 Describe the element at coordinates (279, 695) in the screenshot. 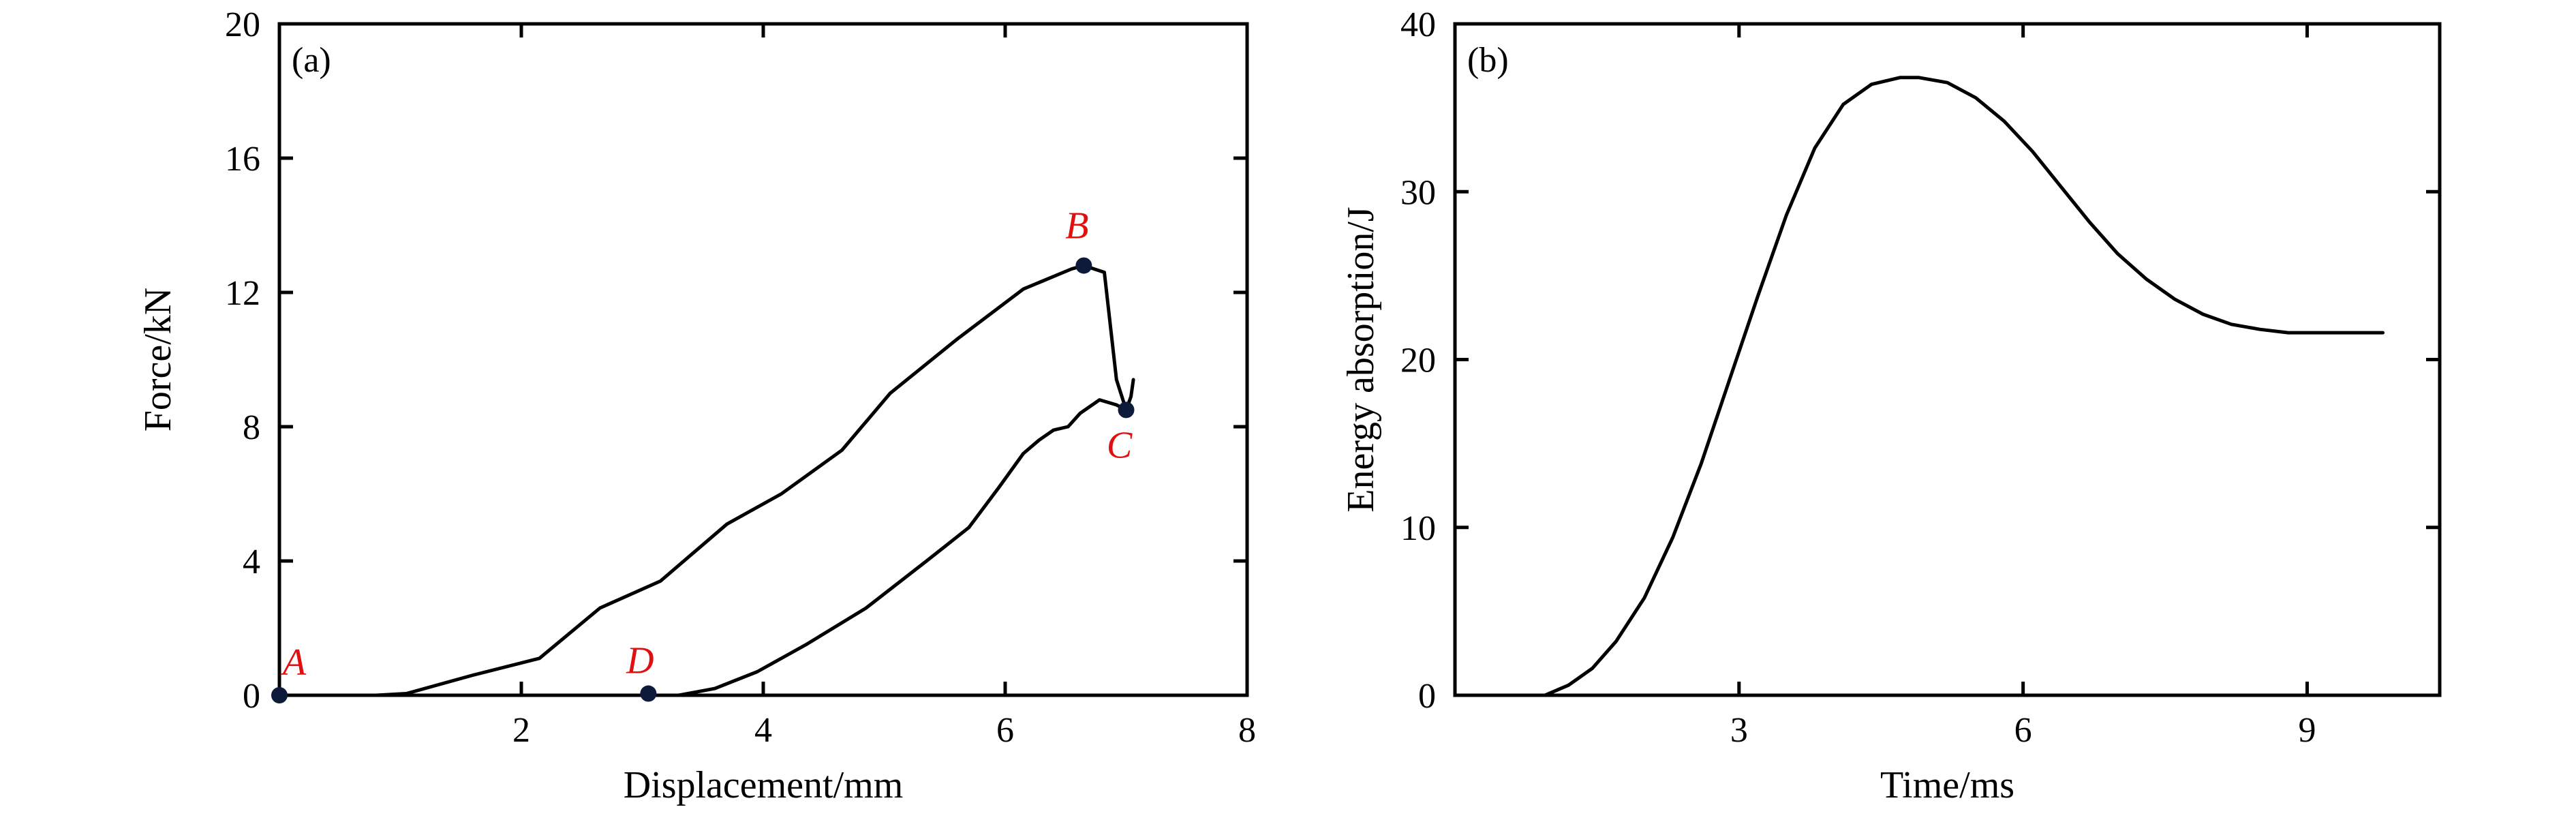

I see `a-point-A` at that location.